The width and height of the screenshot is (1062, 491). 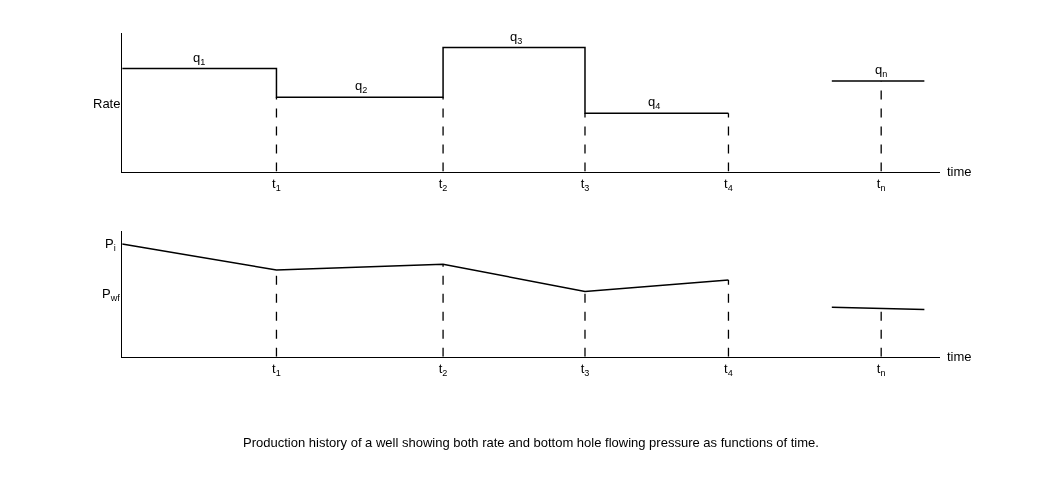 What do you see at coordinates (107, 103) in the screenshot?
I see `y-axis-title: Rate` at bounding box center [107, 103].